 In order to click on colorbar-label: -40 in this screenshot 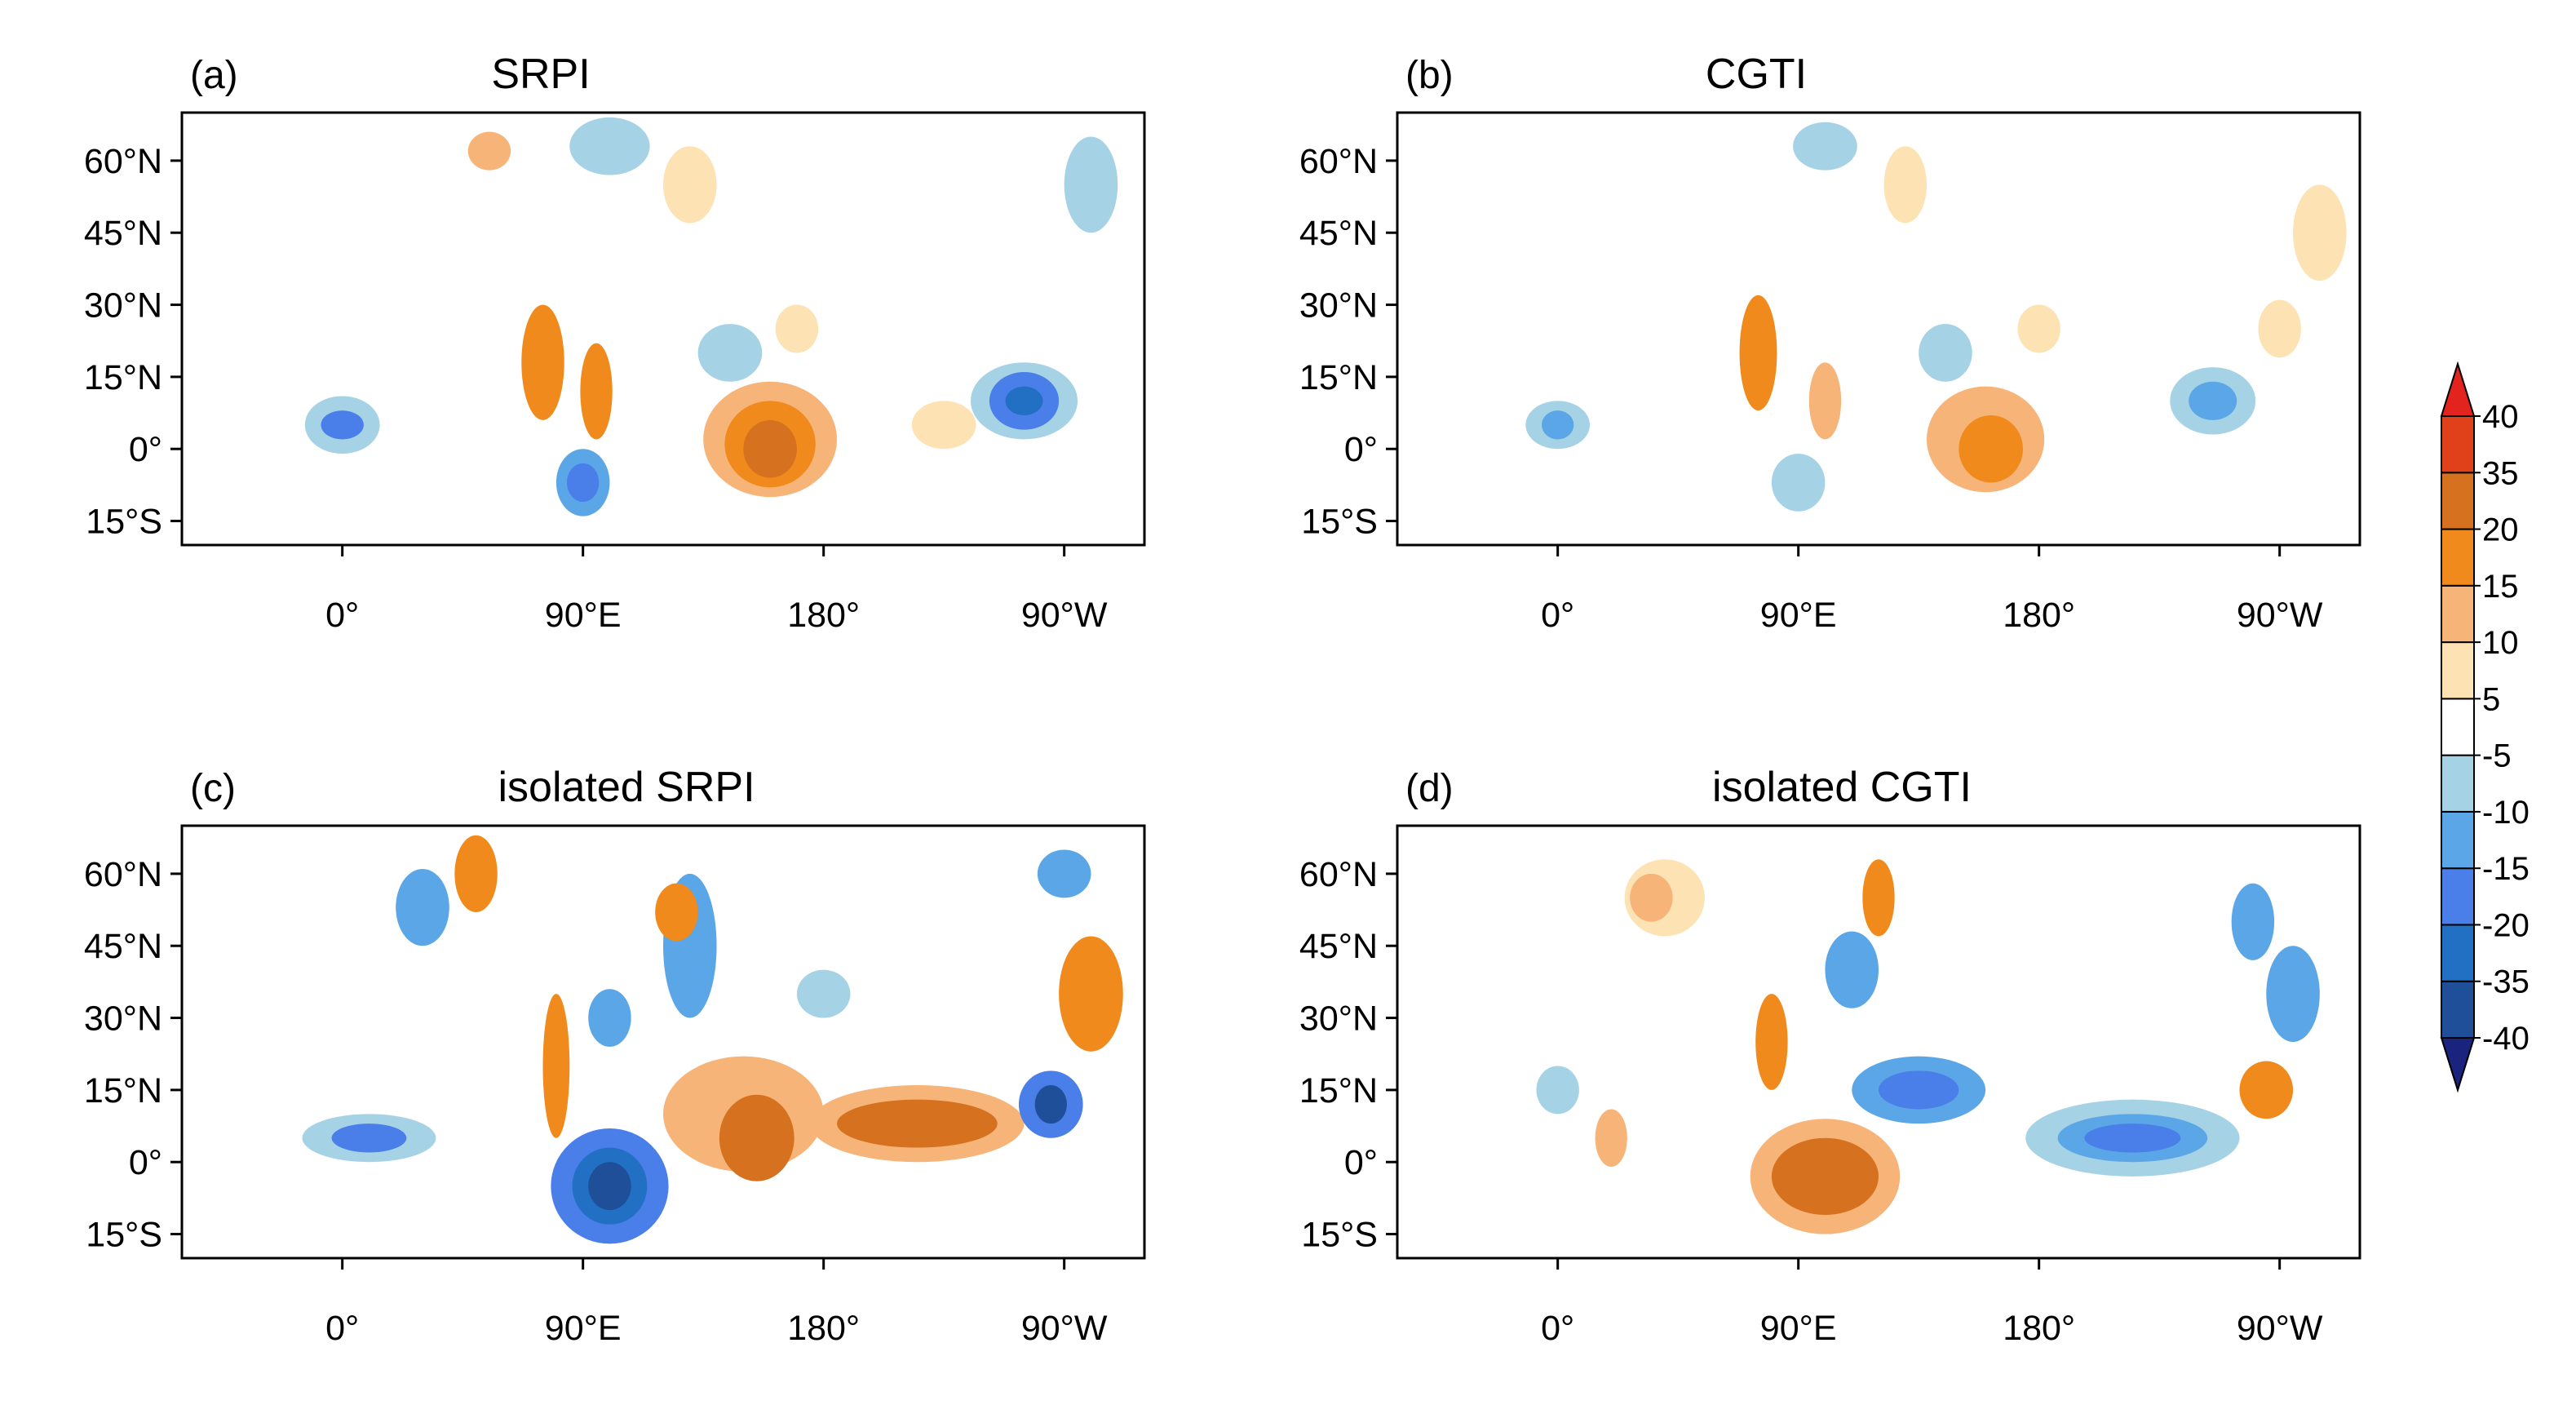, I will do `click(2506, 1039)`.